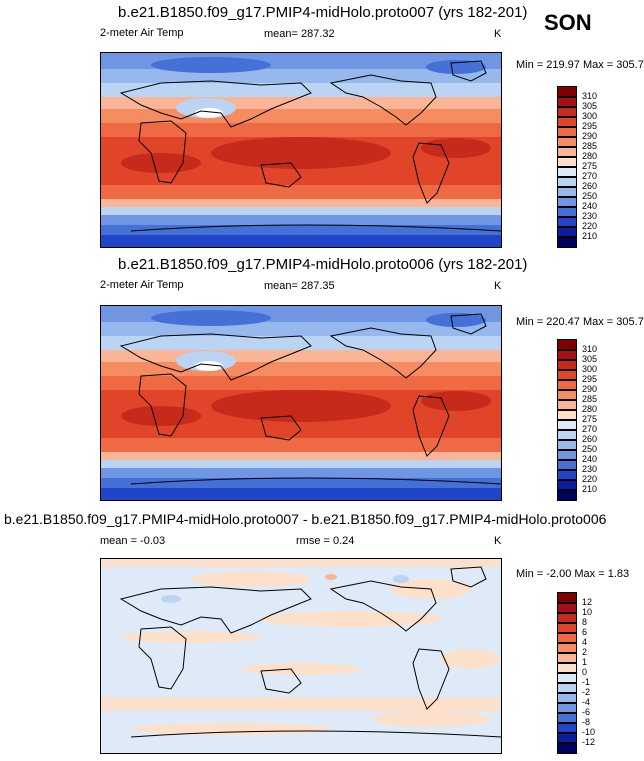 The height and width of the screenshot is (761, 644). Describe the element at coordinates (585, 672) in the screenshot. I see `colorbar-3-label: 0` at that location.